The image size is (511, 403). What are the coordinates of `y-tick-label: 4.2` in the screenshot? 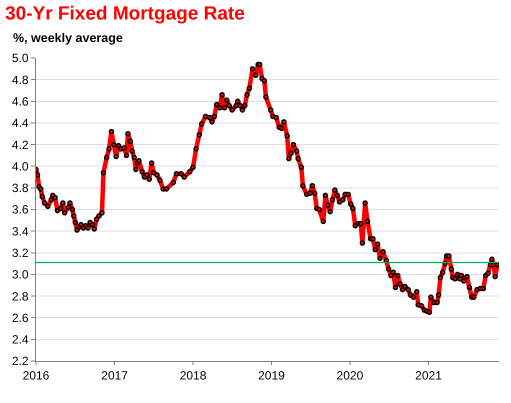 It's located at (20, 145).